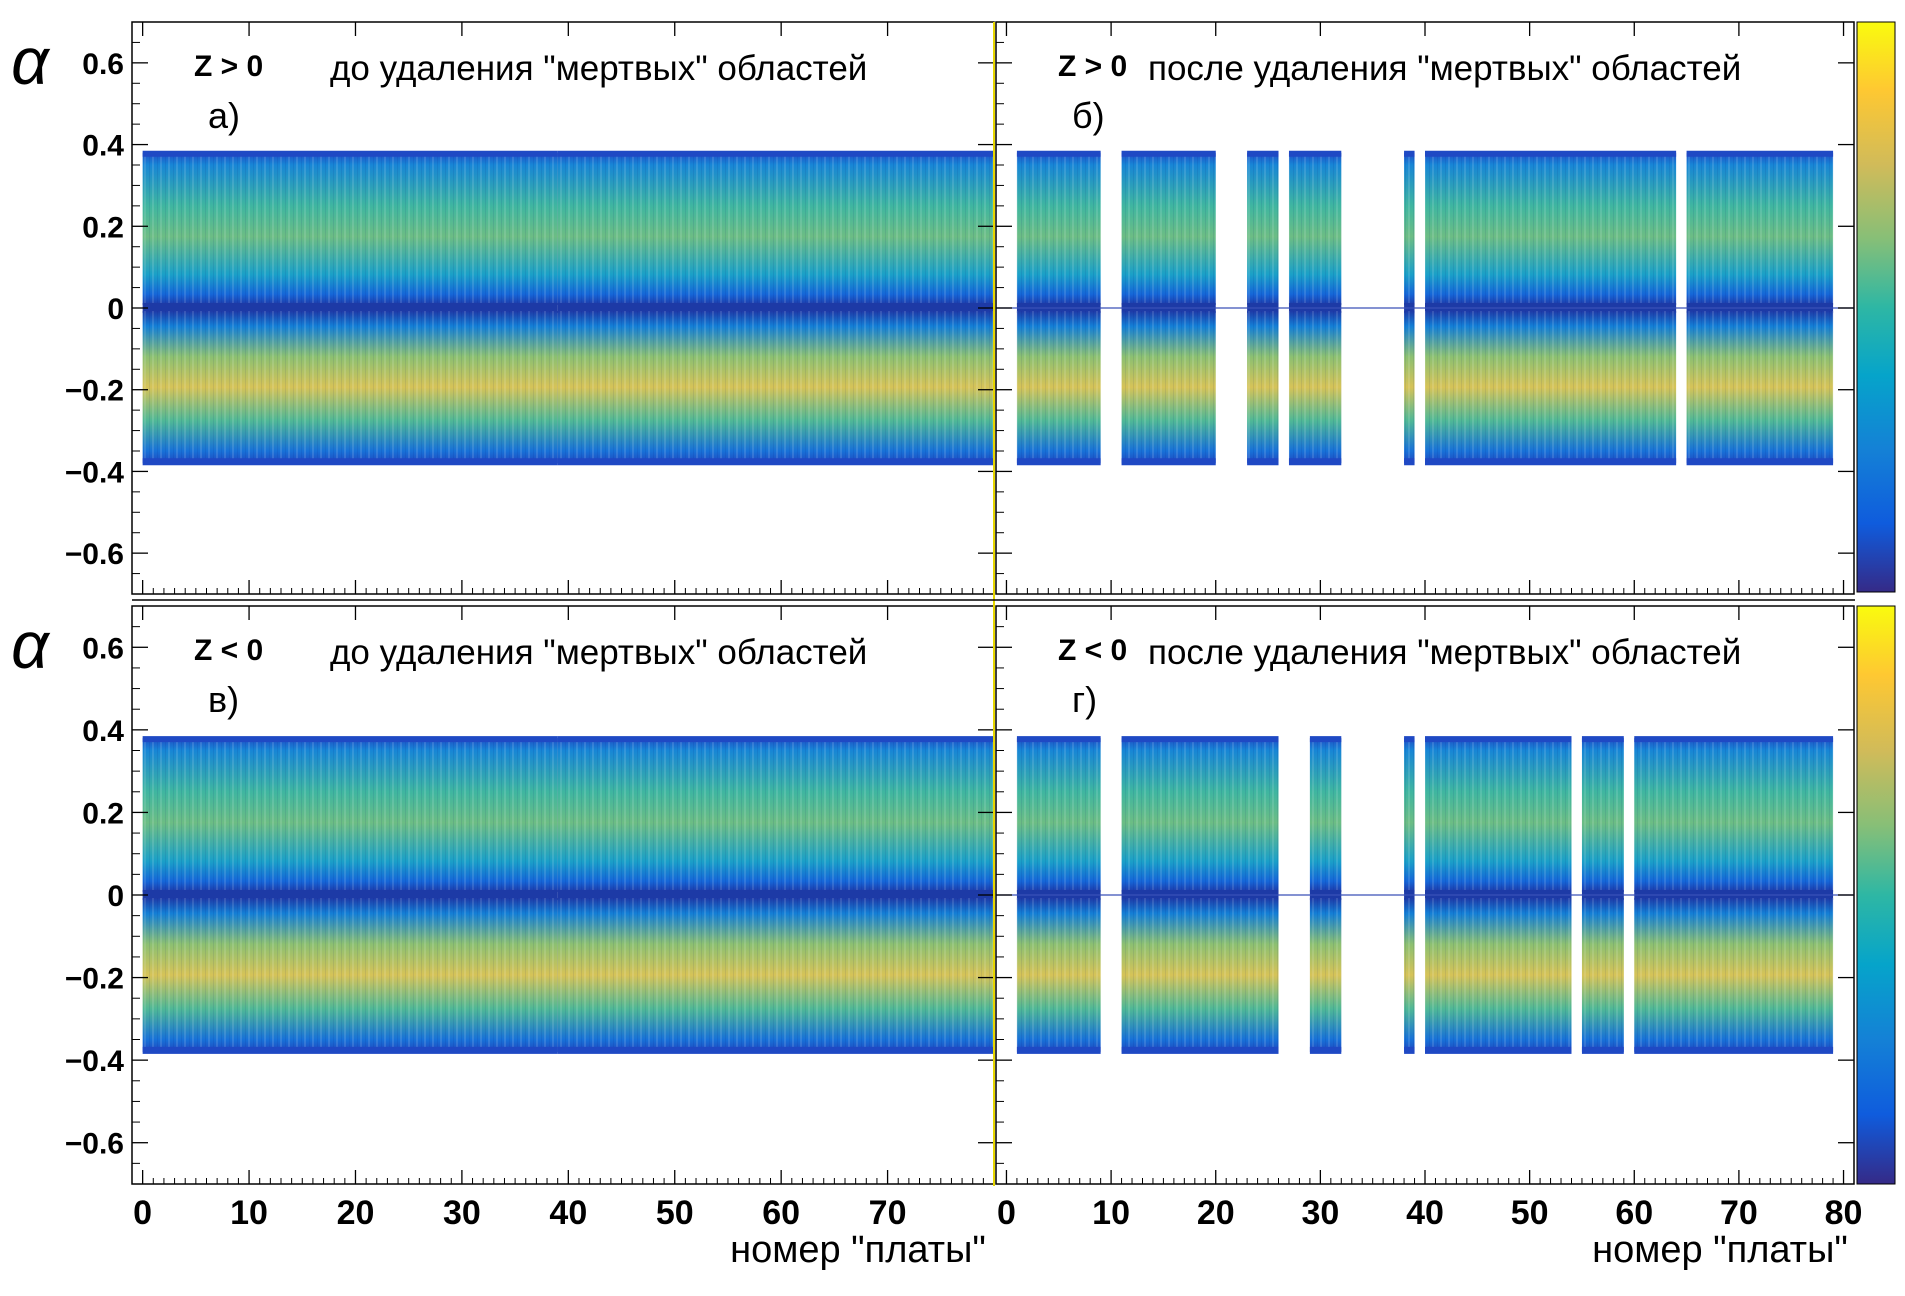  Describe the element at coordinates (31, 61) in the screenshot. I see `y-axis-symbol: α` at that location.